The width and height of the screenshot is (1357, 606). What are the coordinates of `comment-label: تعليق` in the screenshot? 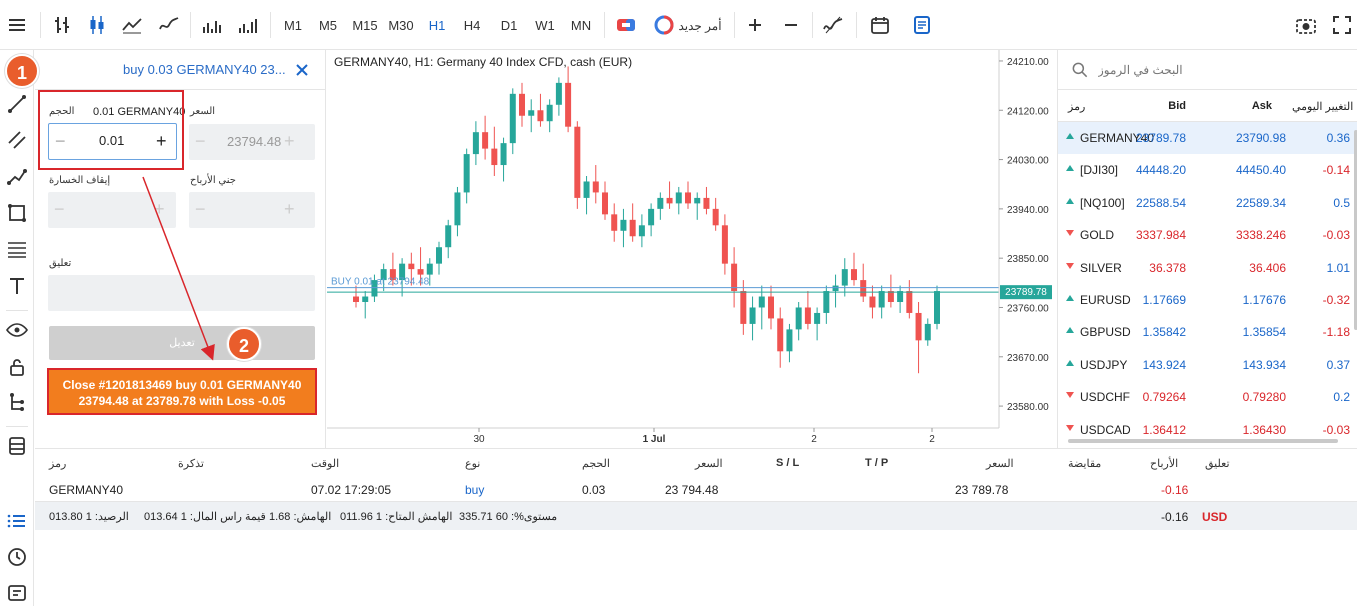 It's located at (60, 263).